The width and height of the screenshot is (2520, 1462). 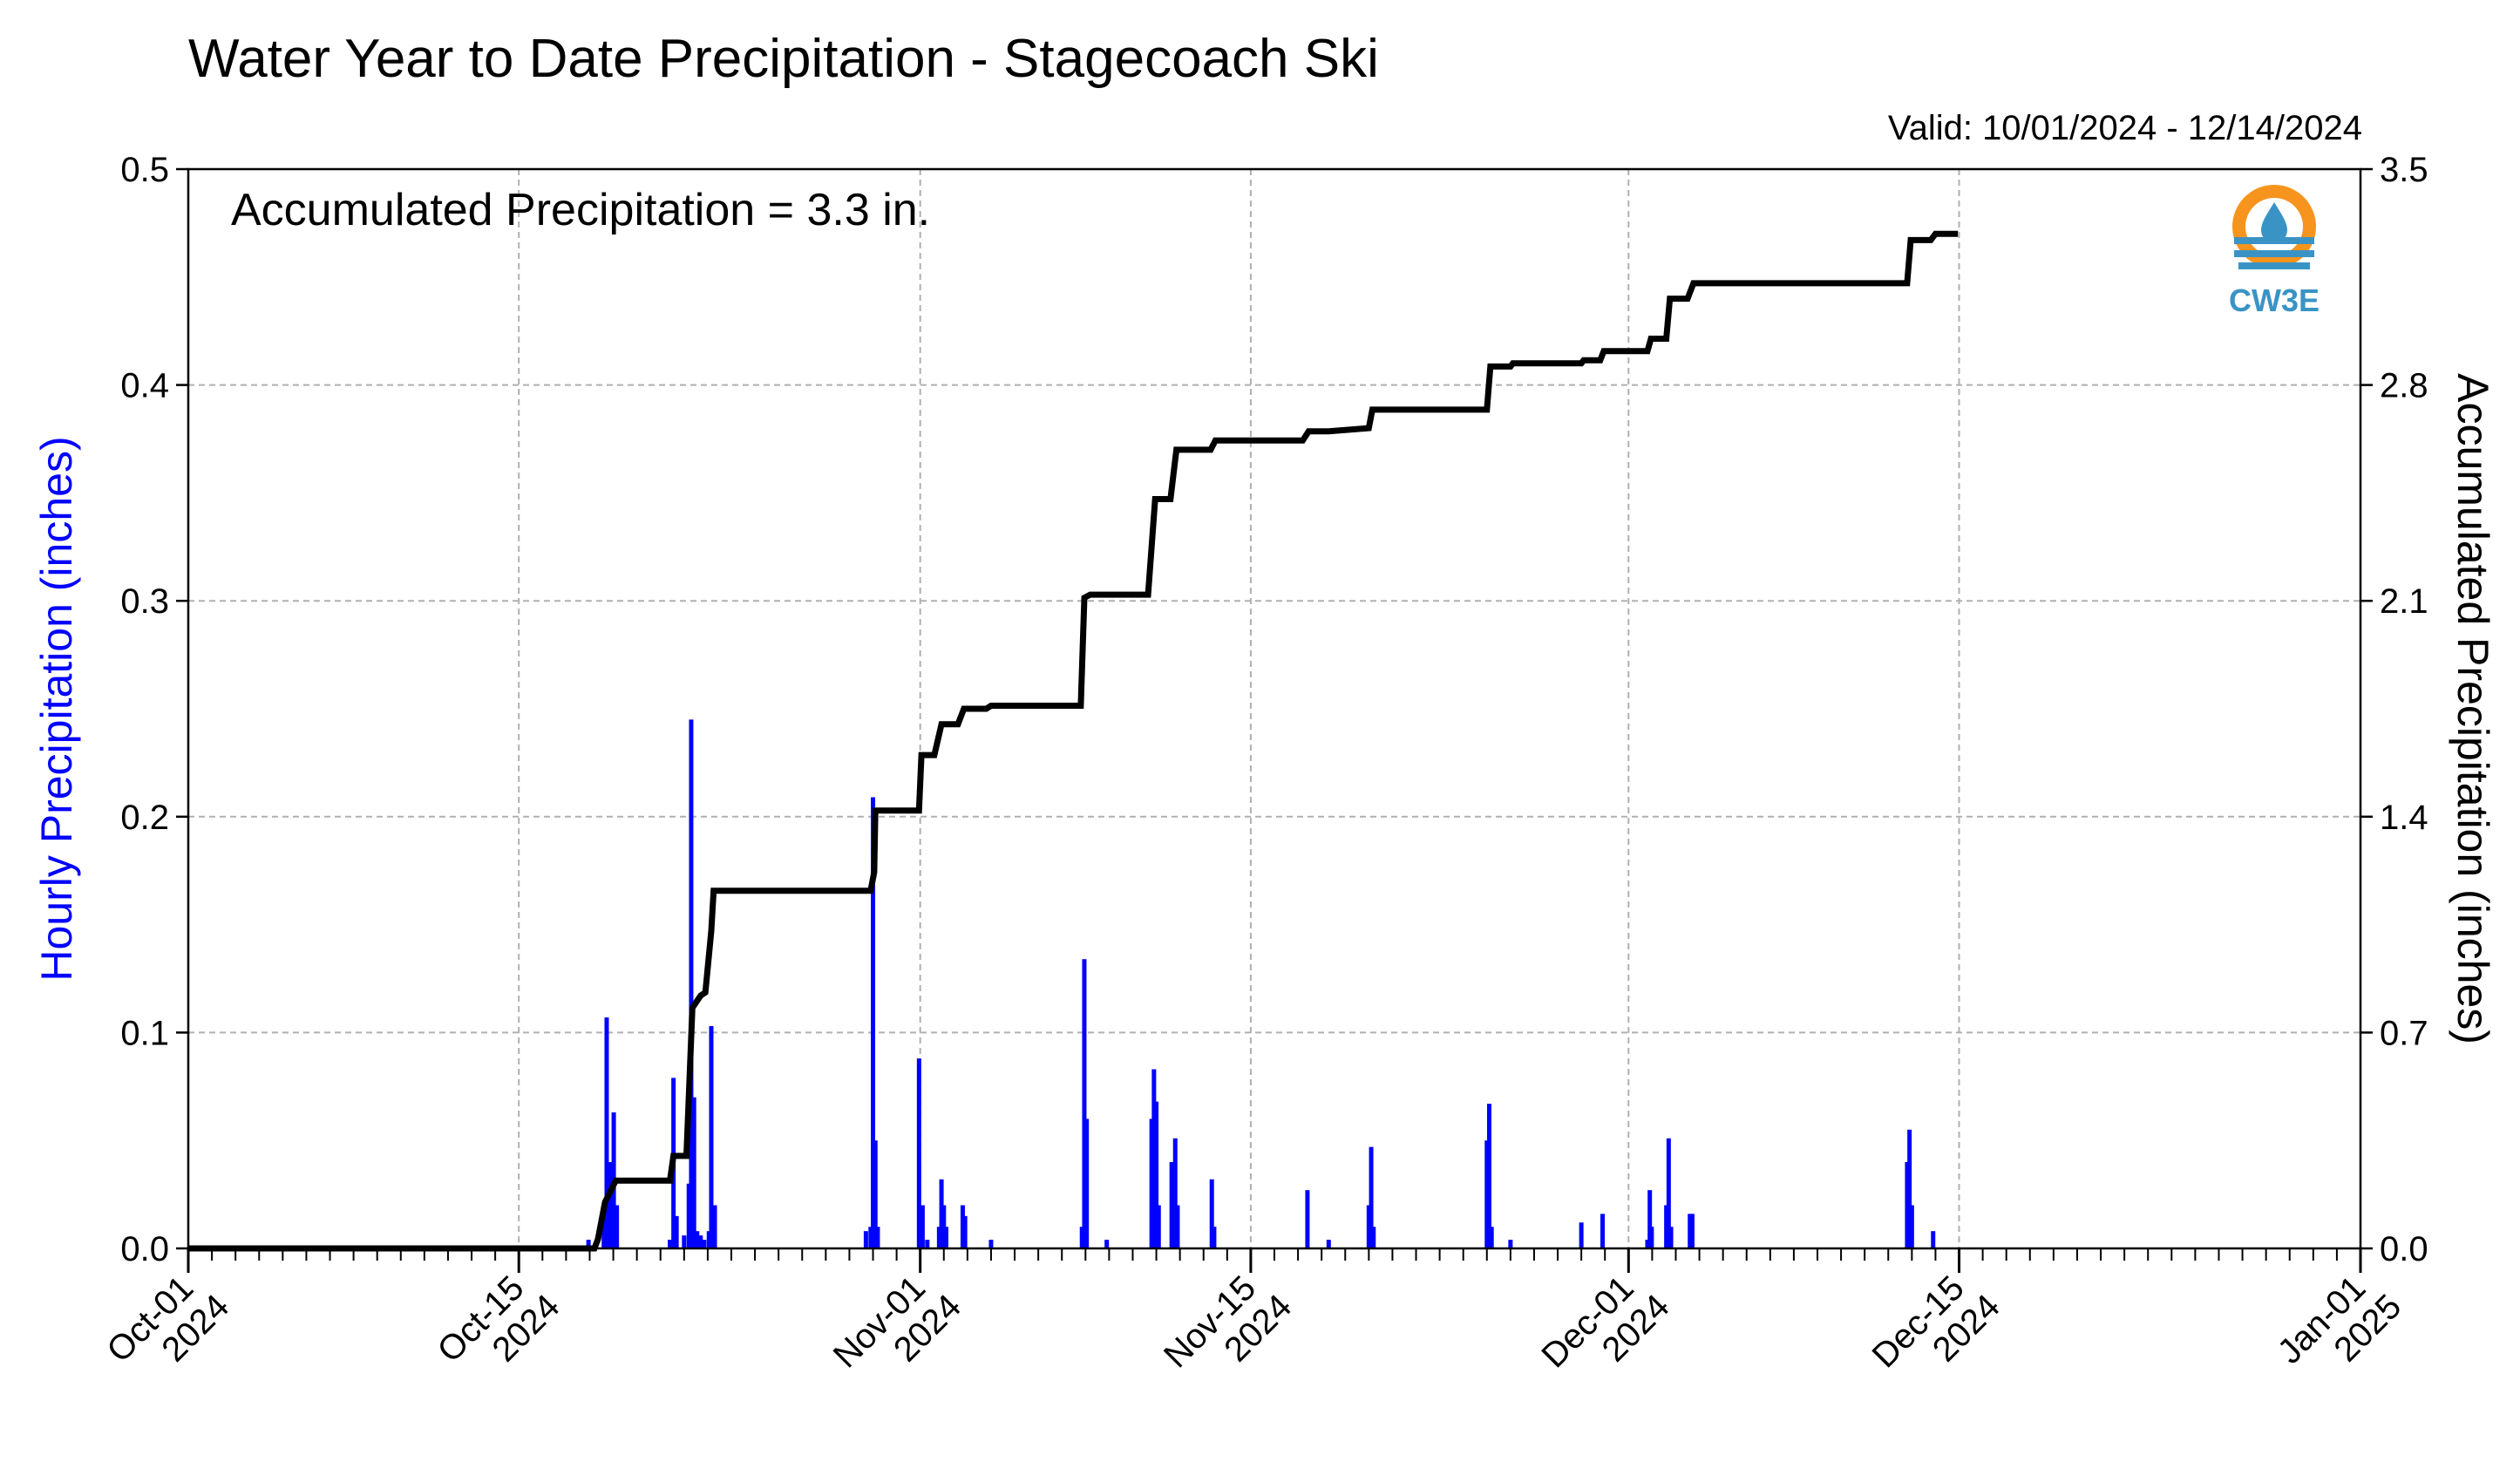 What do you see at coordinates (154, 709) in the screenshot?
I see `left-axis-ticks: 0.0 0.1 0.2 0.3 0.4 0.5` at bounding box center [154, 709].